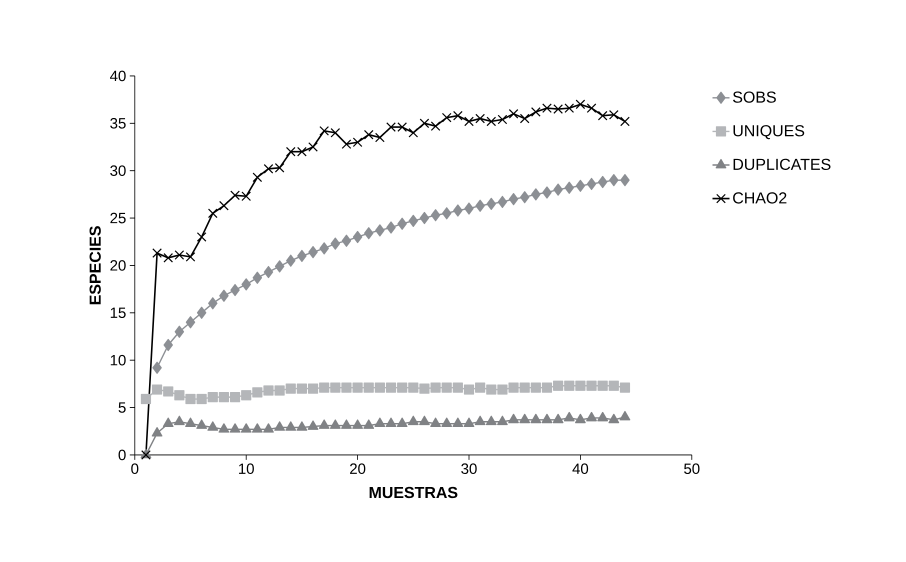 Image resolution: width=906 pixels, height=562 pixels. What do you see at coordinates (118, 76) in the screenshot?
I see `y-tick-label: 40` at bounding box center [118, 76].